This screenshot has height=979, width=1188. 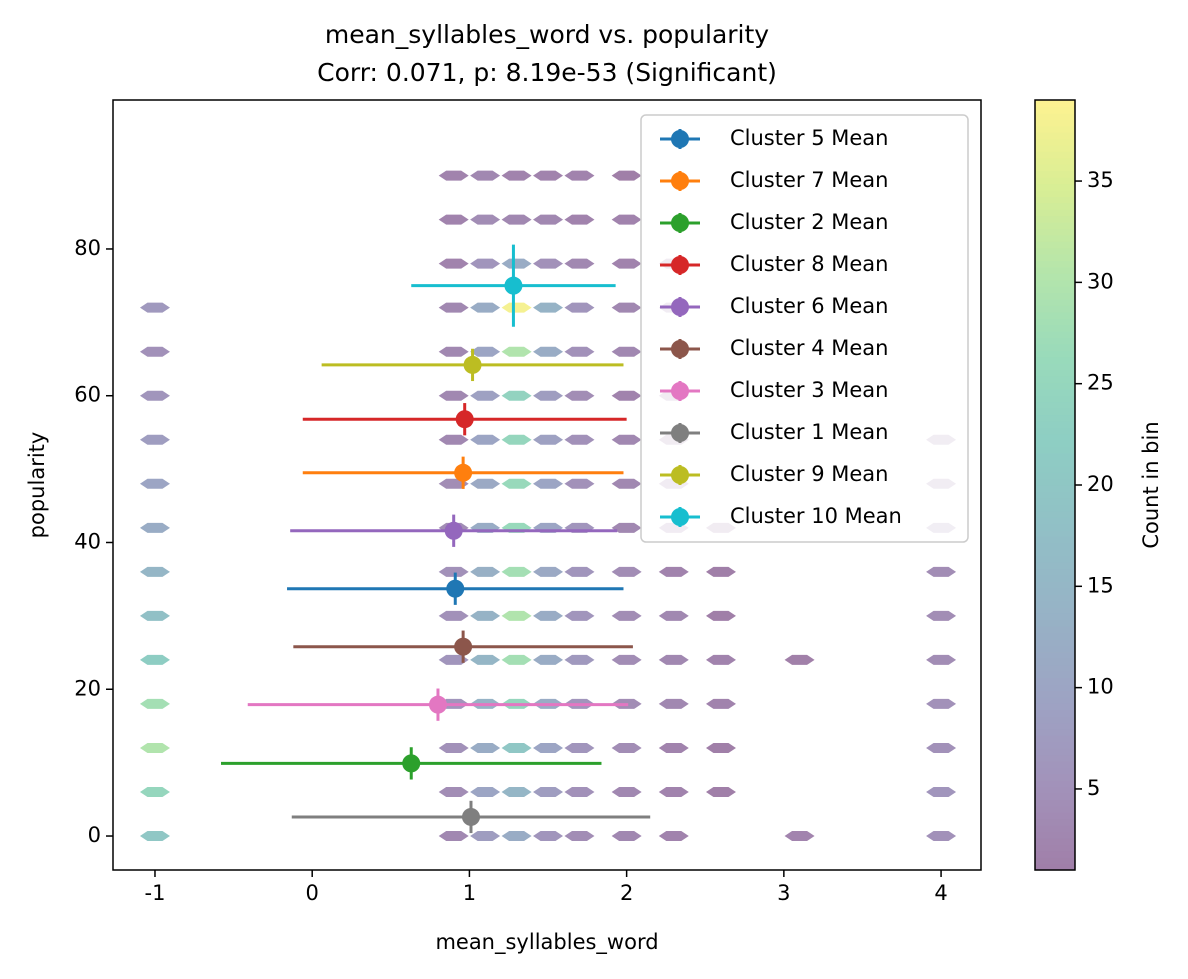 What do you see at coordinates (1093, 788) in the screenshot?
I see `colorbar-tick-label: 5` at bounding box center [1093, 788].